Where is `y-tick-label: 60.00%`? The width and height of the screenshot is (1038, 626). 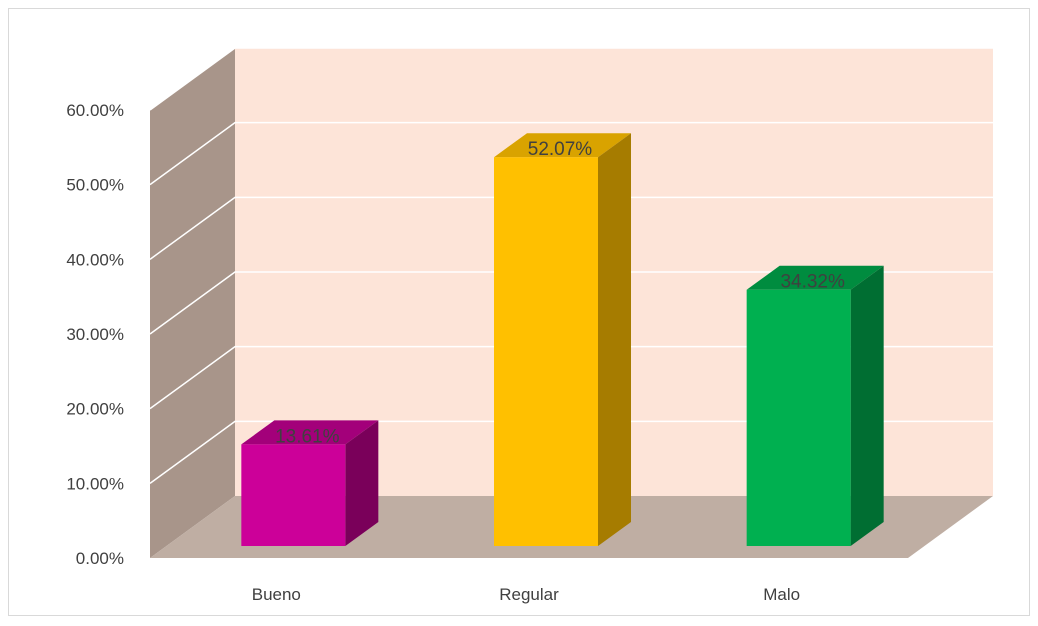 y-tick-label: 60.00% is located at coordinates (95, 110).